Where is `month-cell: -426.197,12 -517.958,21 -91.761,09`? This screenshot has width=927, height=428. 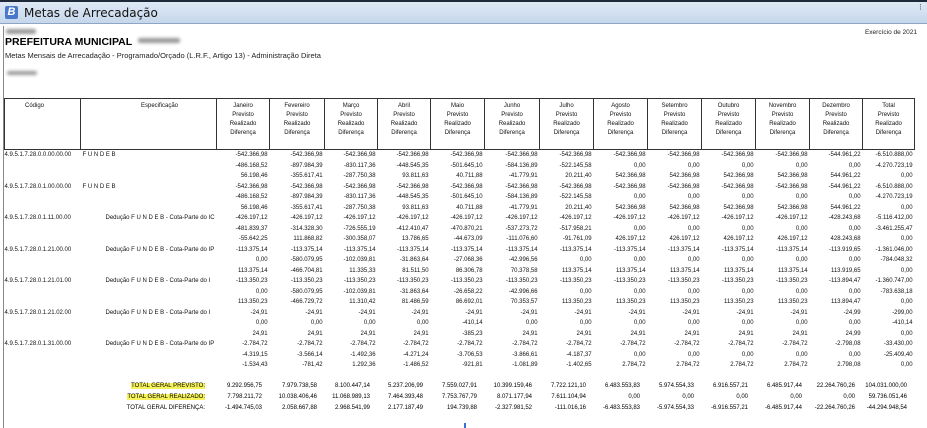
month-cell: -426.197,12 -517.958,21 -91.761,09 is located at coordinates (567, 229).